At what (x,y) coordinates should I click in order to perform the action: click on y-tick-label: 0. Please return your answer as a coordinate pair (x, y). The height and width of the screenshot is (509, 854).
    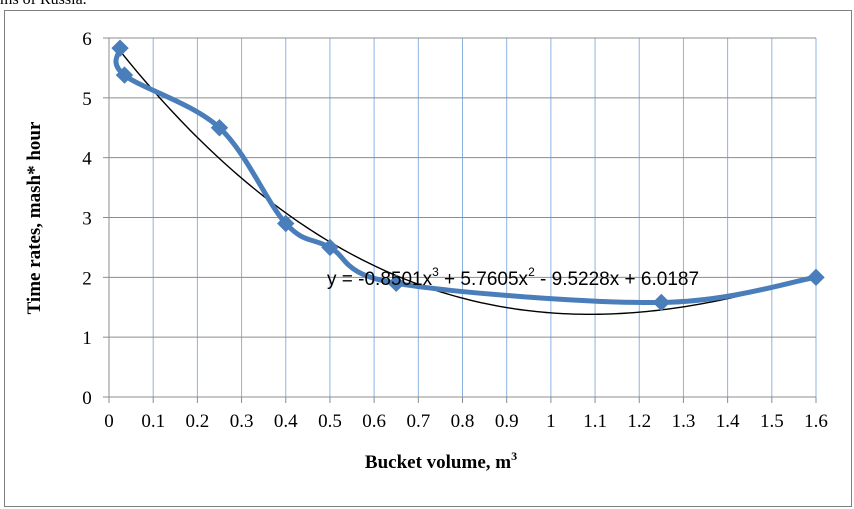
    Looking at the image, I should click on (87, 398).